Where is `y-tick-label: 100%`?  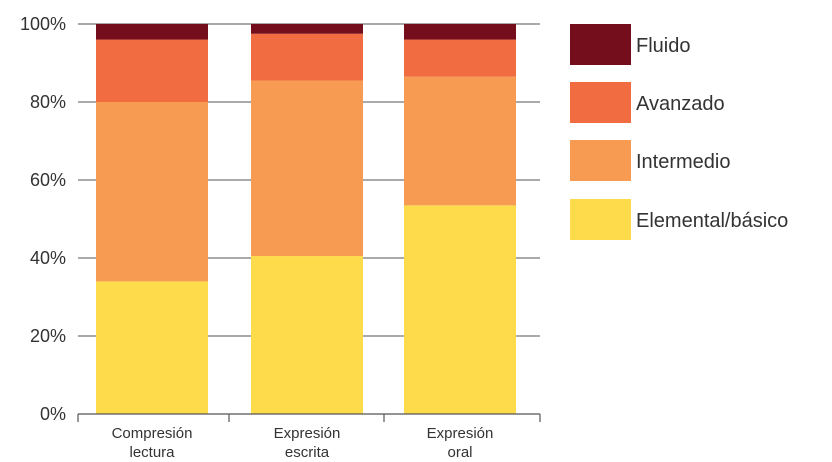 y-tick-label: 100% is located at coordinates (43, 24).